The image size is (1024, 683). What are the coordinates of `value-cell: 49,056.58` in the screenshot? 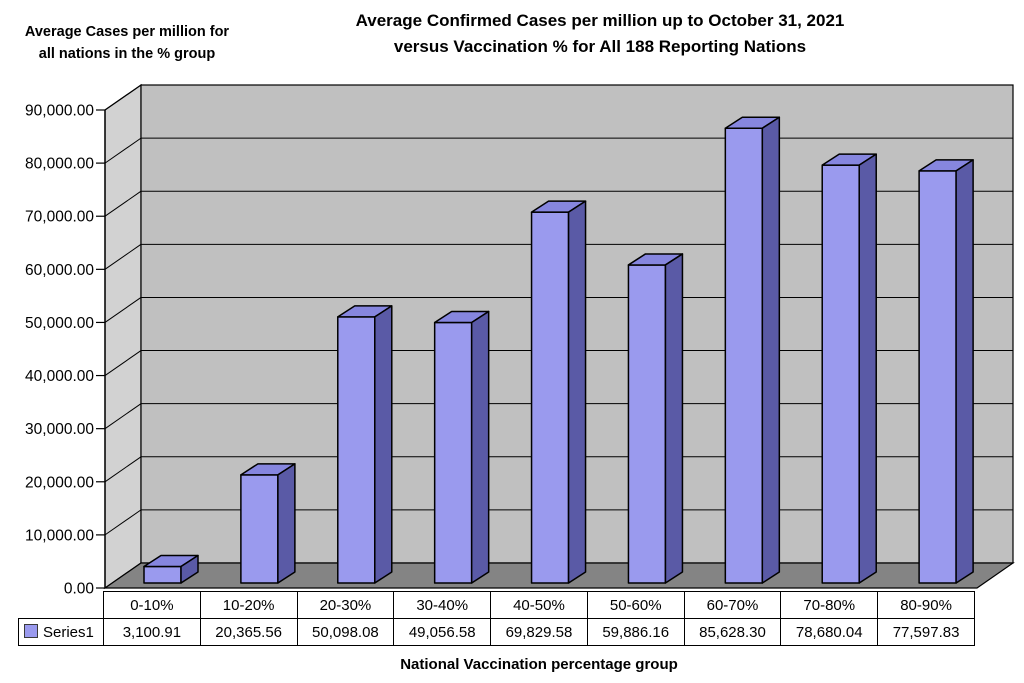 It's located at (442, 632).